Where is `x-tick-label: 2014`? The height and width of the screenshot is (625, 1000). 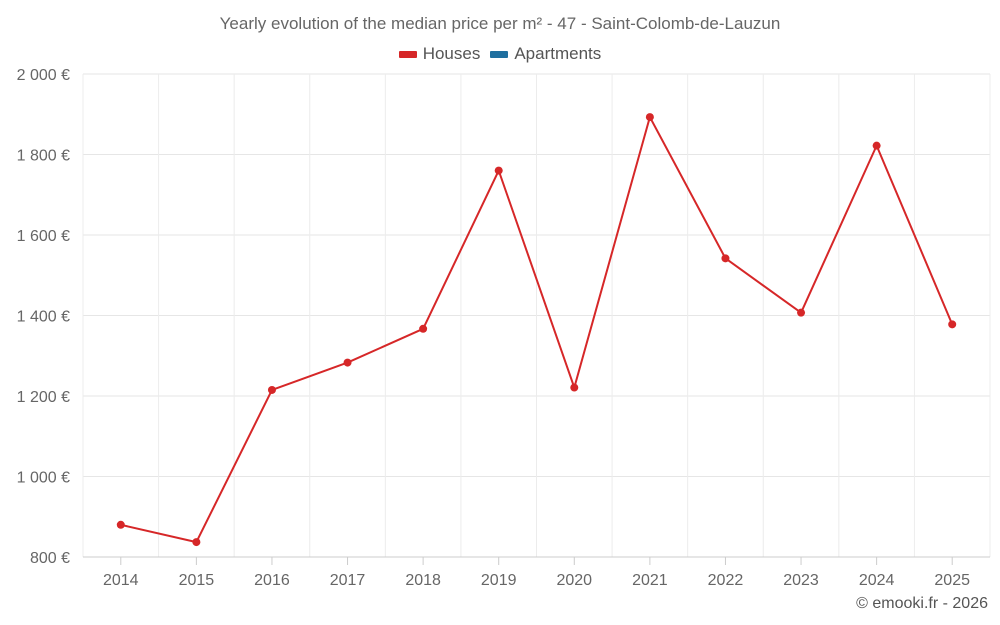
x-tick-label: 2014 is located at coordinates (121, 580).